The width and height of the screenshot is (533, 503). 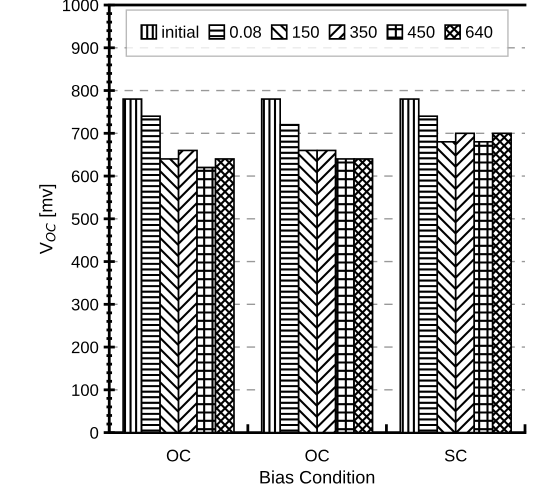 I want to click on x-tick-label: SC, so click(x=455, y=456).